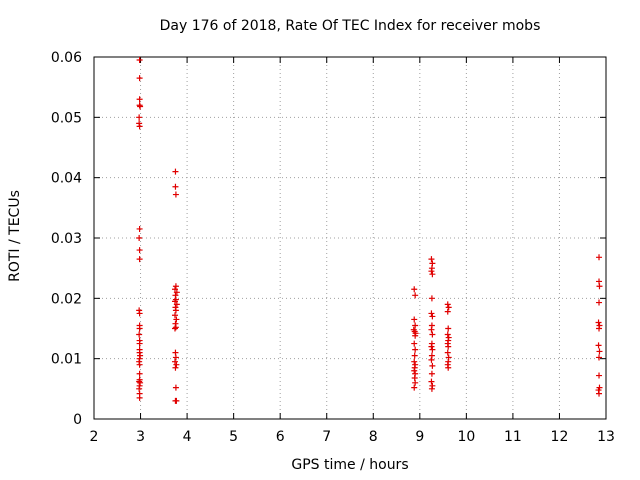  Describe the element at coordinates (233, 437) in the screenshot. I see `x-tick-label: 5` at that location.